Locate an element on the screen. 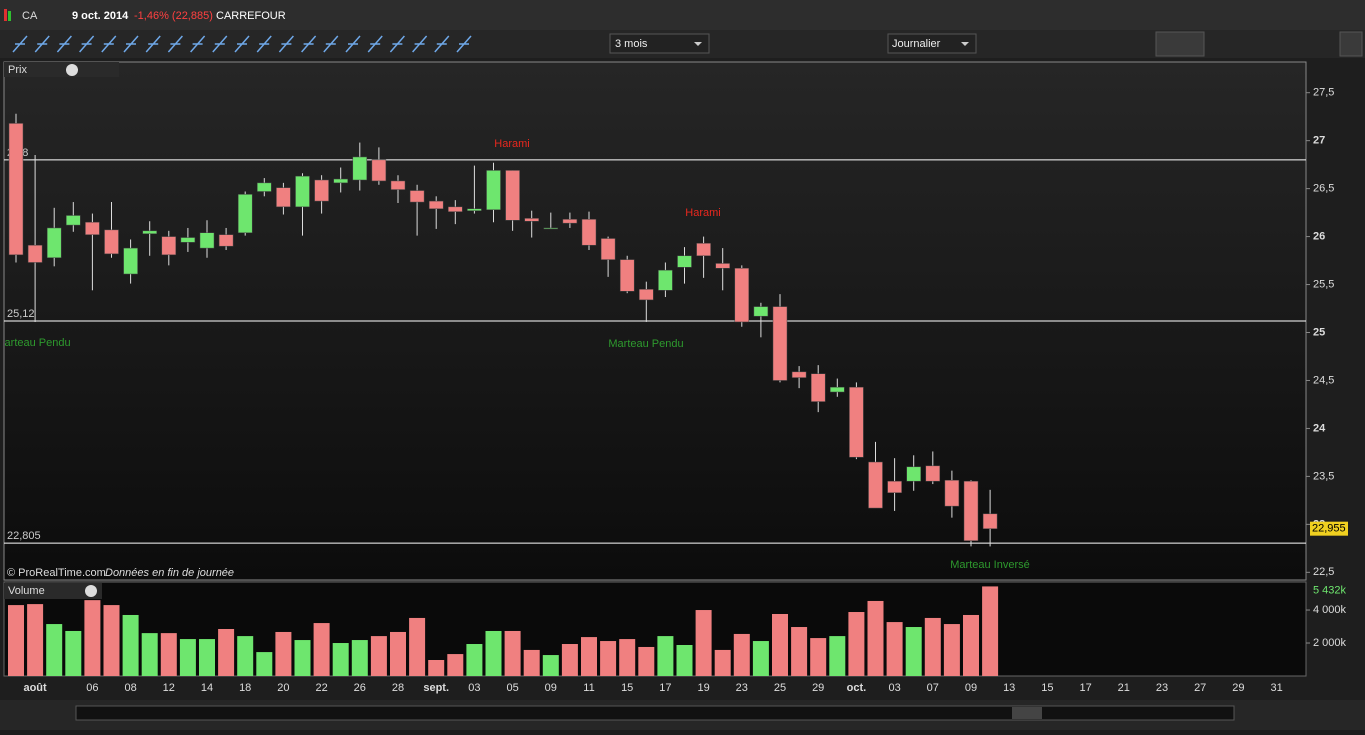  period-select is located at coordinates (659, 43).